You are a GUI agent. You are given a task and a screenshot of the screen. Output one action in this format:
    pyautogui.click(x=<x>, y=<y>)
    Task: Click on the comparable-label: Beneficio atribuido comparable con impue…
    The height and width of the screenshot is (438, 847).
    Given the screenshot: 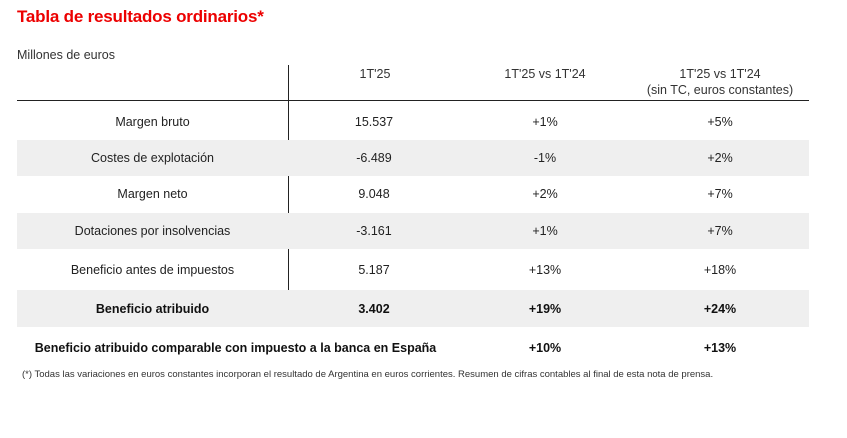 What is the action you would take?
    pyautogui.click(x=235, y=348)
    